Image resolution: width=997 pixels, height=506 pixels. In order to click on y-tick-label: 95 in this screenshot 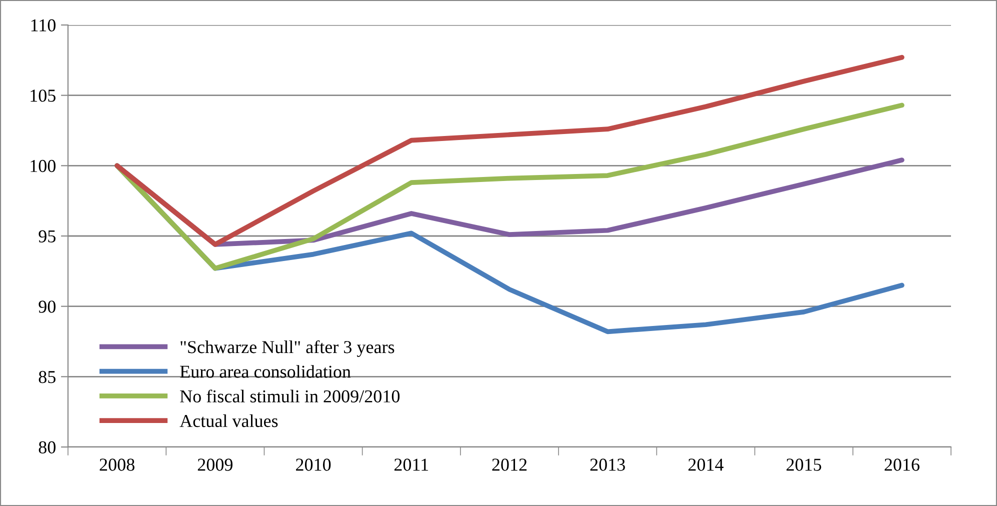, I will do `click(47, 236)`.